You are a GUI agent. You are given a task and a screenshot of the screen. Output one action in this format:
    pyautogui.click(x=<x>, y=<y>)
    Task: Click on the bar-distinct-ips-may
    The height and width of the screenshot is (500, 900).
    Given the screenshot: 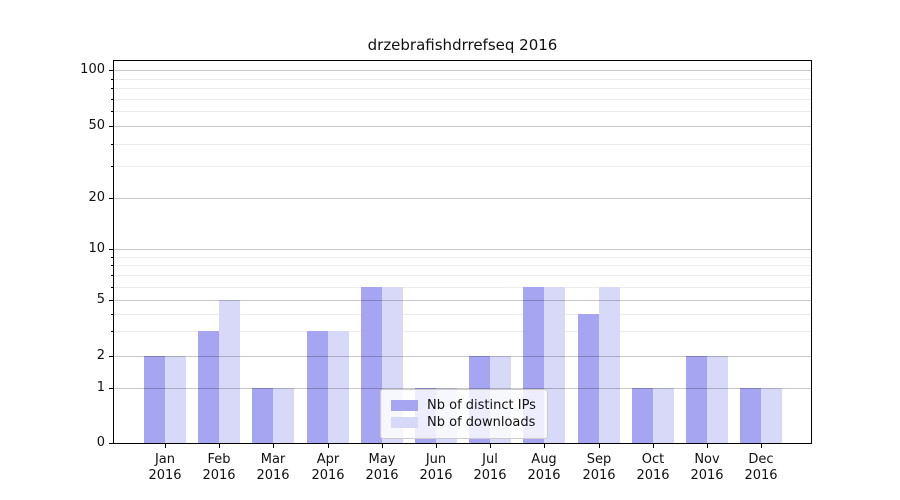 What is the action you would take?
    pyautogui.click(x=371, y=364)
    